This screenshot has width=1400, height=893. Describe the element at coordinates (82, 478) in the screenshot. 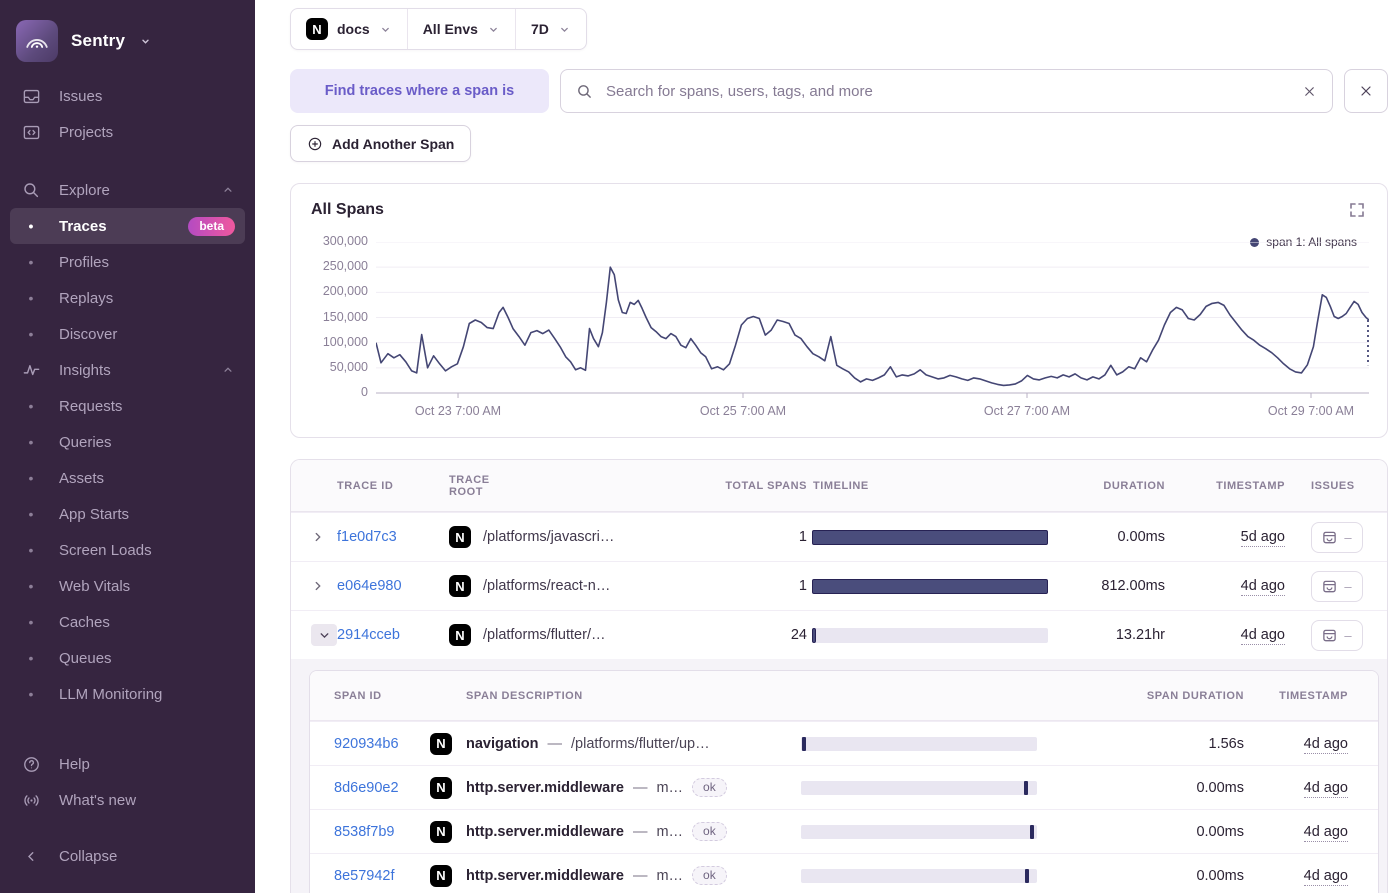

I see `sidebar-item-label: Assets` at that location.